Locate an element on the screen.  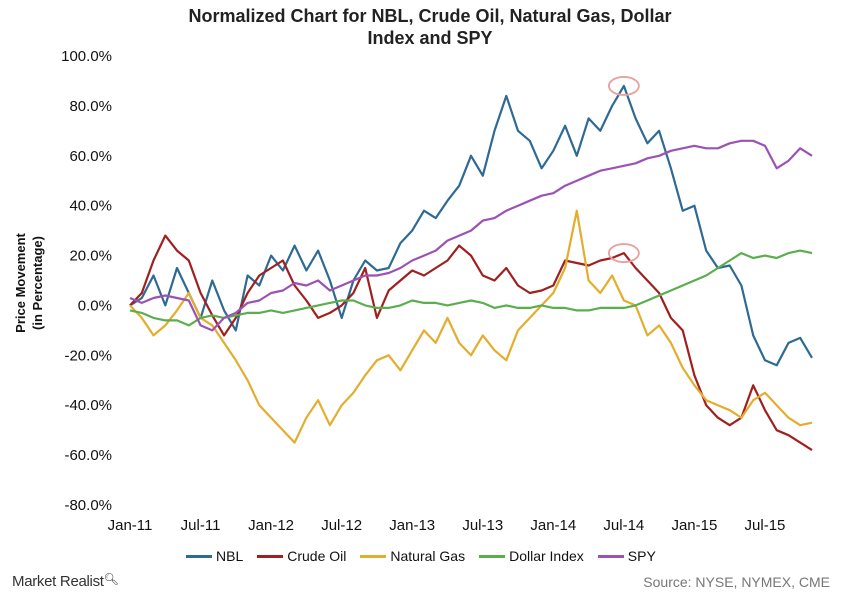
y-tick-label: 20.0% is located at coordinates (90, 256).